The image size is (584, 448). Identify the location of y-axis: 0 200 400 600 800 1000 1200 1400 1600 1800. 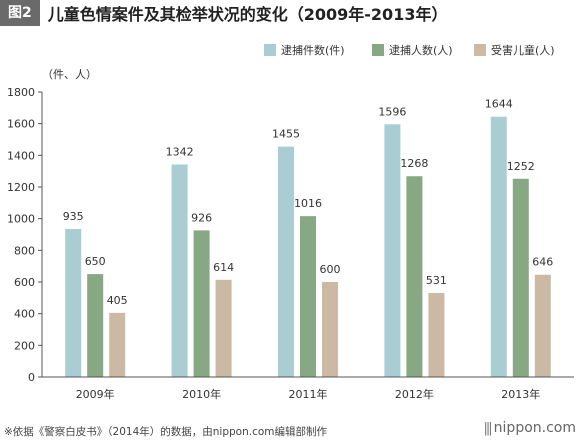
(25, 235).